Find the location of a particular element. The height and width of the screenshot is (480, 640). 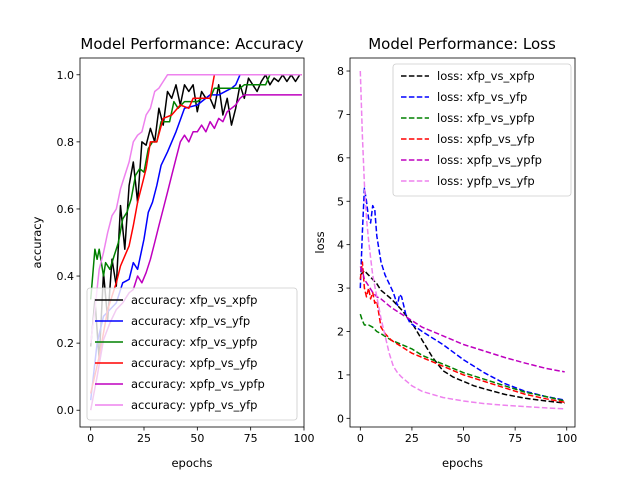

y-tick-label: 0 is located at coordinates (340, 418).